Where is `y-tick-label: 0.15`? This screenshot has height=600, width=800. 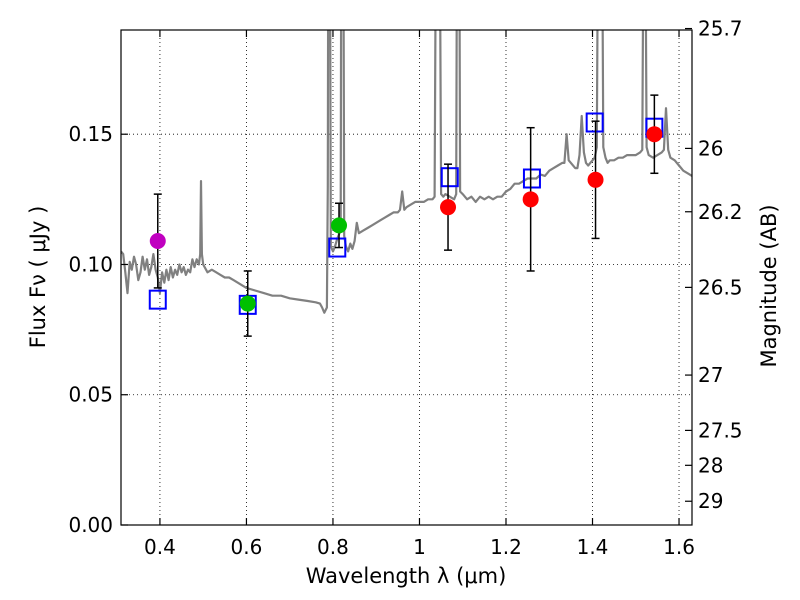 y-tick-label: 0.15 is located at coordinates (90, 134).